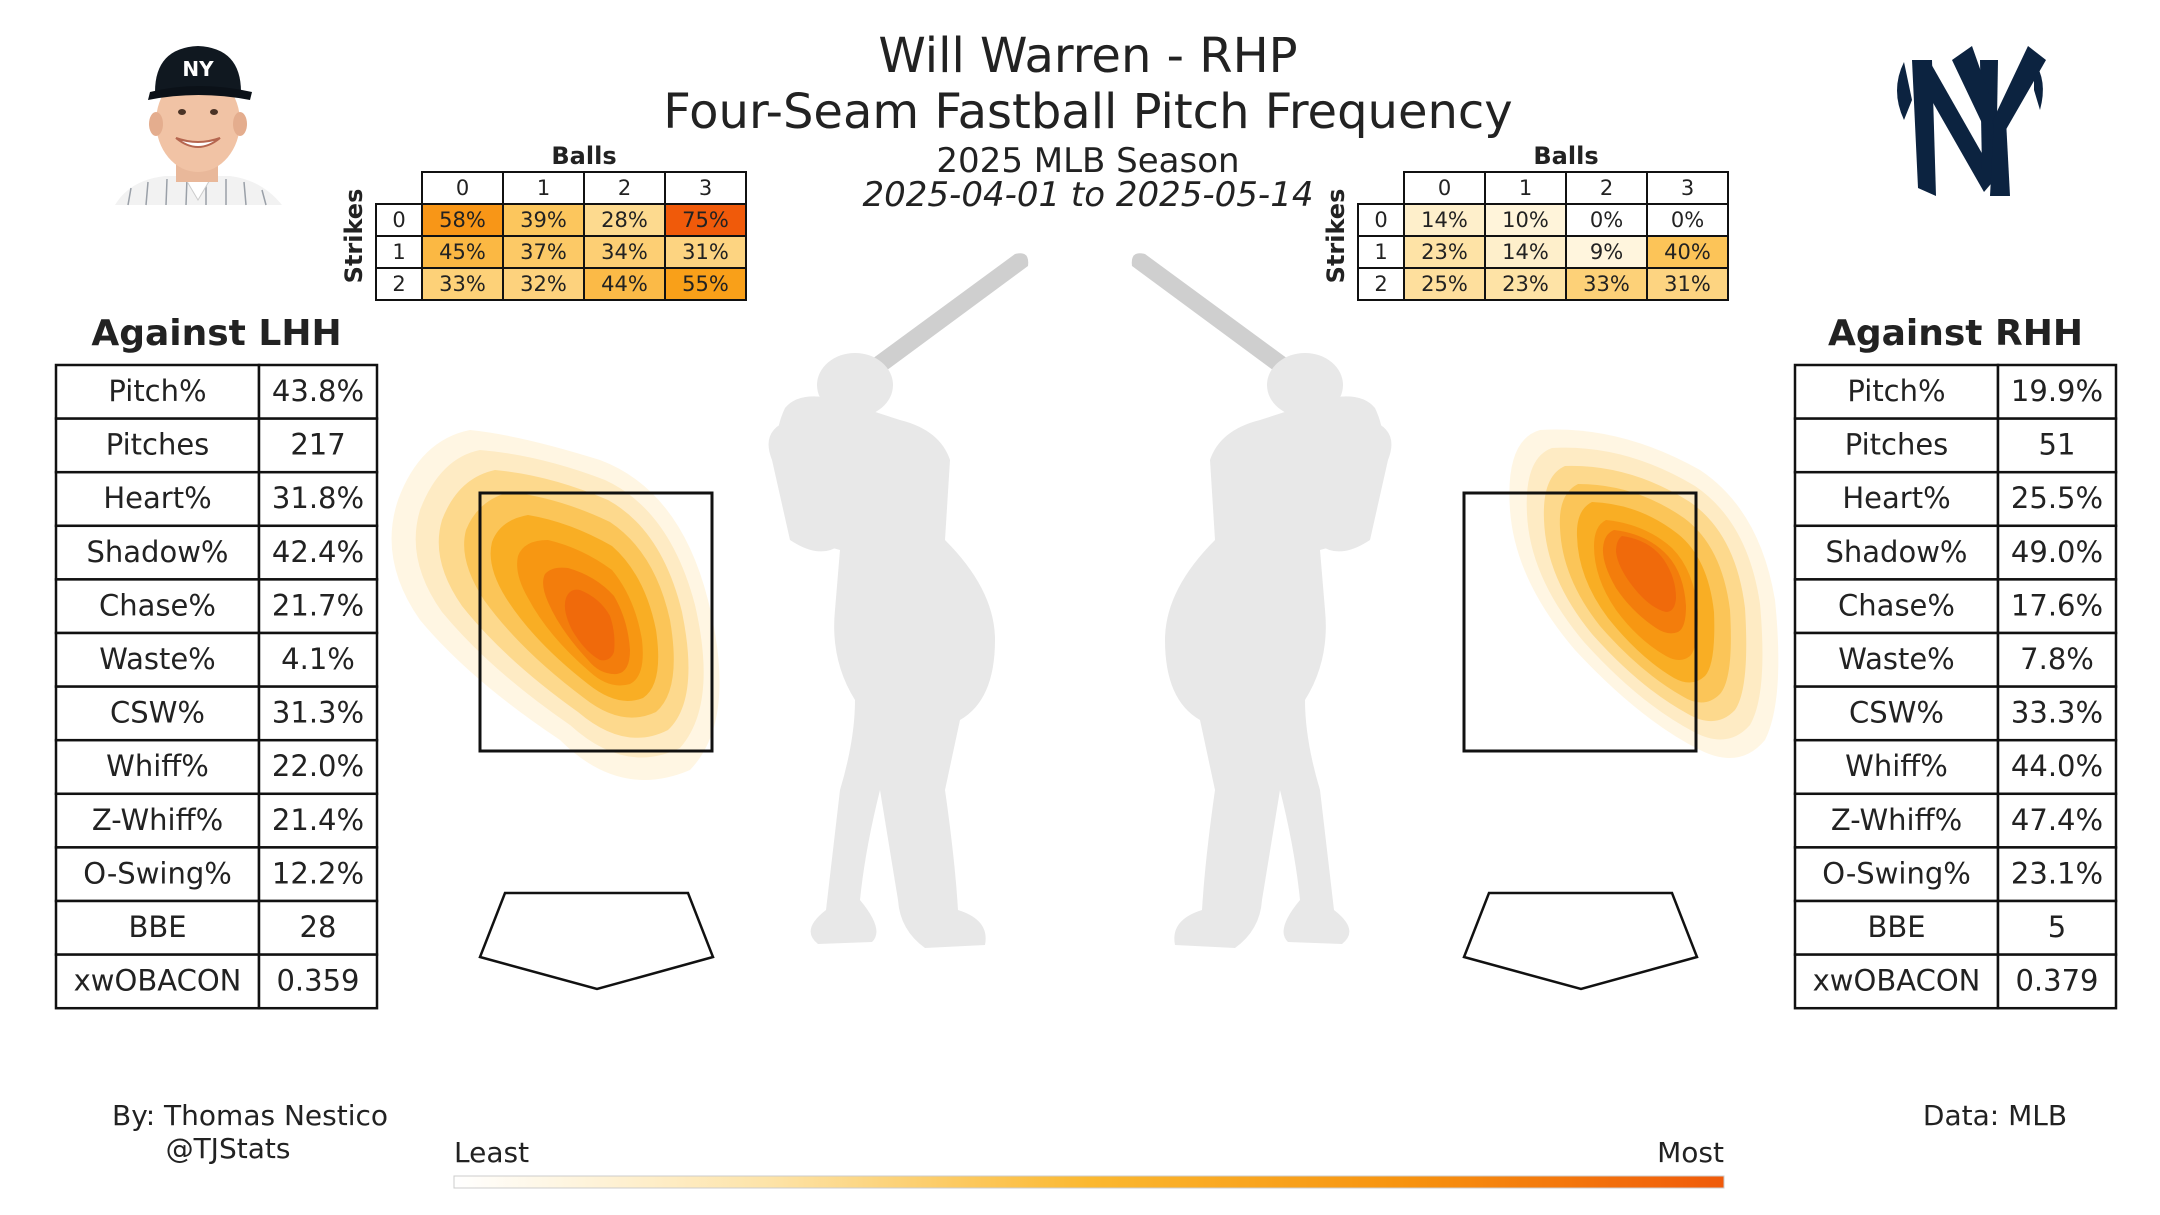 The height and width of the screenshot is (1215, 2160). What do you see at coordinates (216, 333) in the screenshot?
I see `stats-table-title: Against LHH` at bounding box center [216, 333].